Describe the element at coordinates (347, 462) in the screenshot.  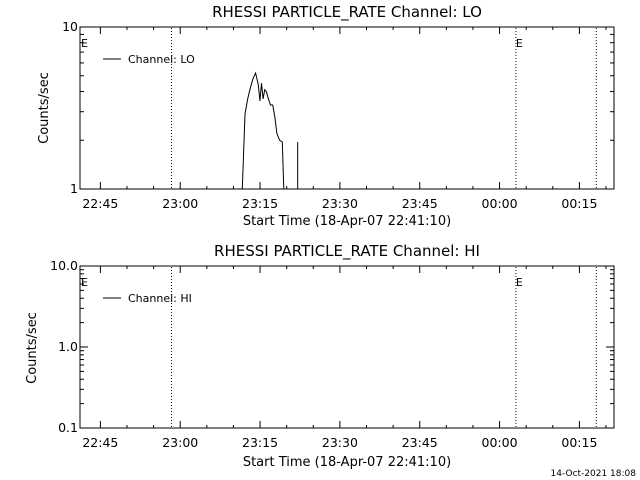
I see `x-axis-label-hi: Start Time (18-Apr-07 22:41:10)` at that location.